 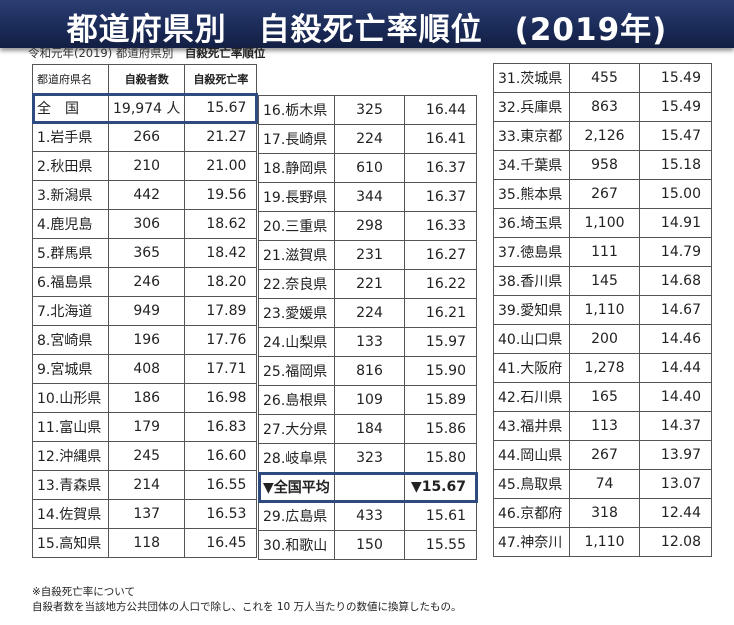 I want to click on table-row: 36.埼玉県 1,100 14.91, so click(x=602, y=223).